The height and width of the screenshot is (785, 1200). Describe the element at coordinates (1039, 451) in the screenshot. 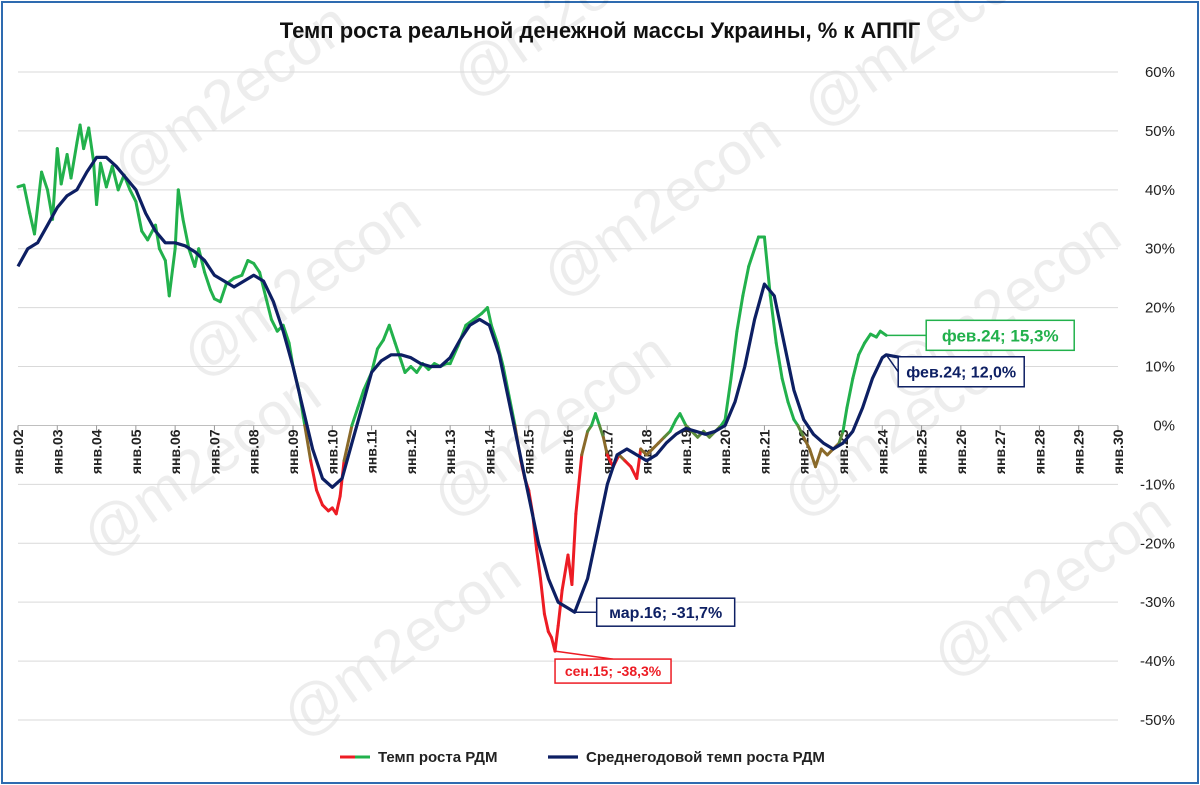

I see `x-tick-label: янв.28` at that location.